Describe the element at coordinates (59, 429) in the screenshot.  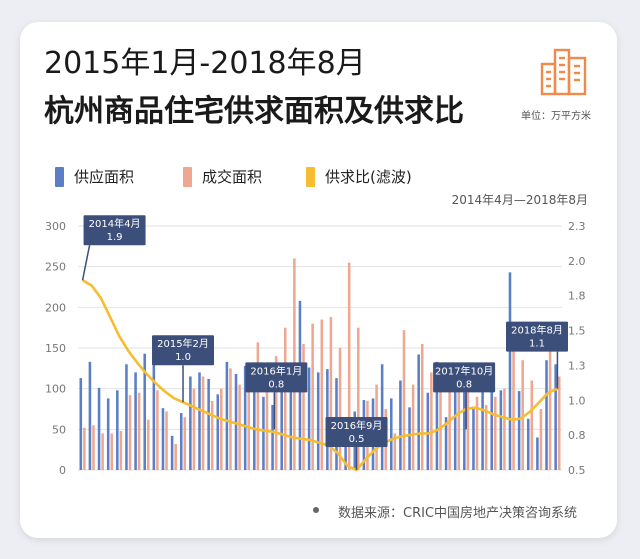
I see `left-tick-label: 50` at that location.